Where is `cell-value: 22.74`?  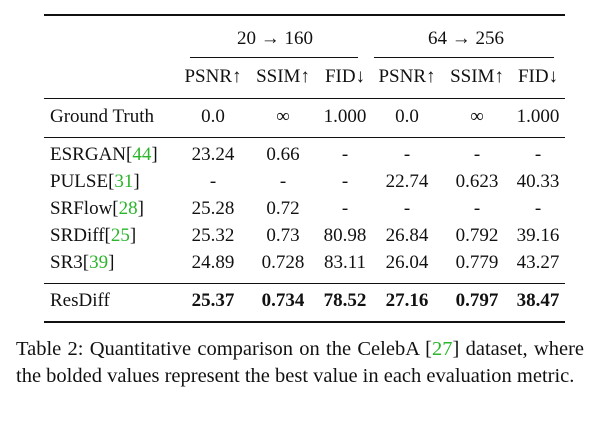 cell-value: 22.74 is located at coordinates (407, 181).